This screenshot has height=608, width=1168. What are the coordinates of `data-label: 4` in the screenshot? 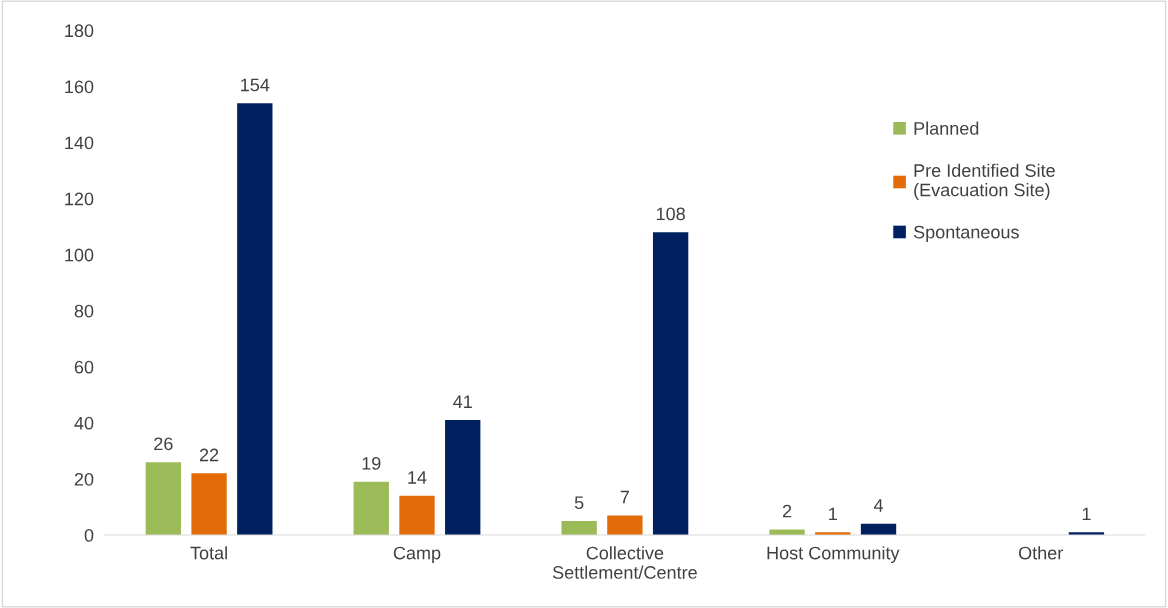 It's located at (878, 505).